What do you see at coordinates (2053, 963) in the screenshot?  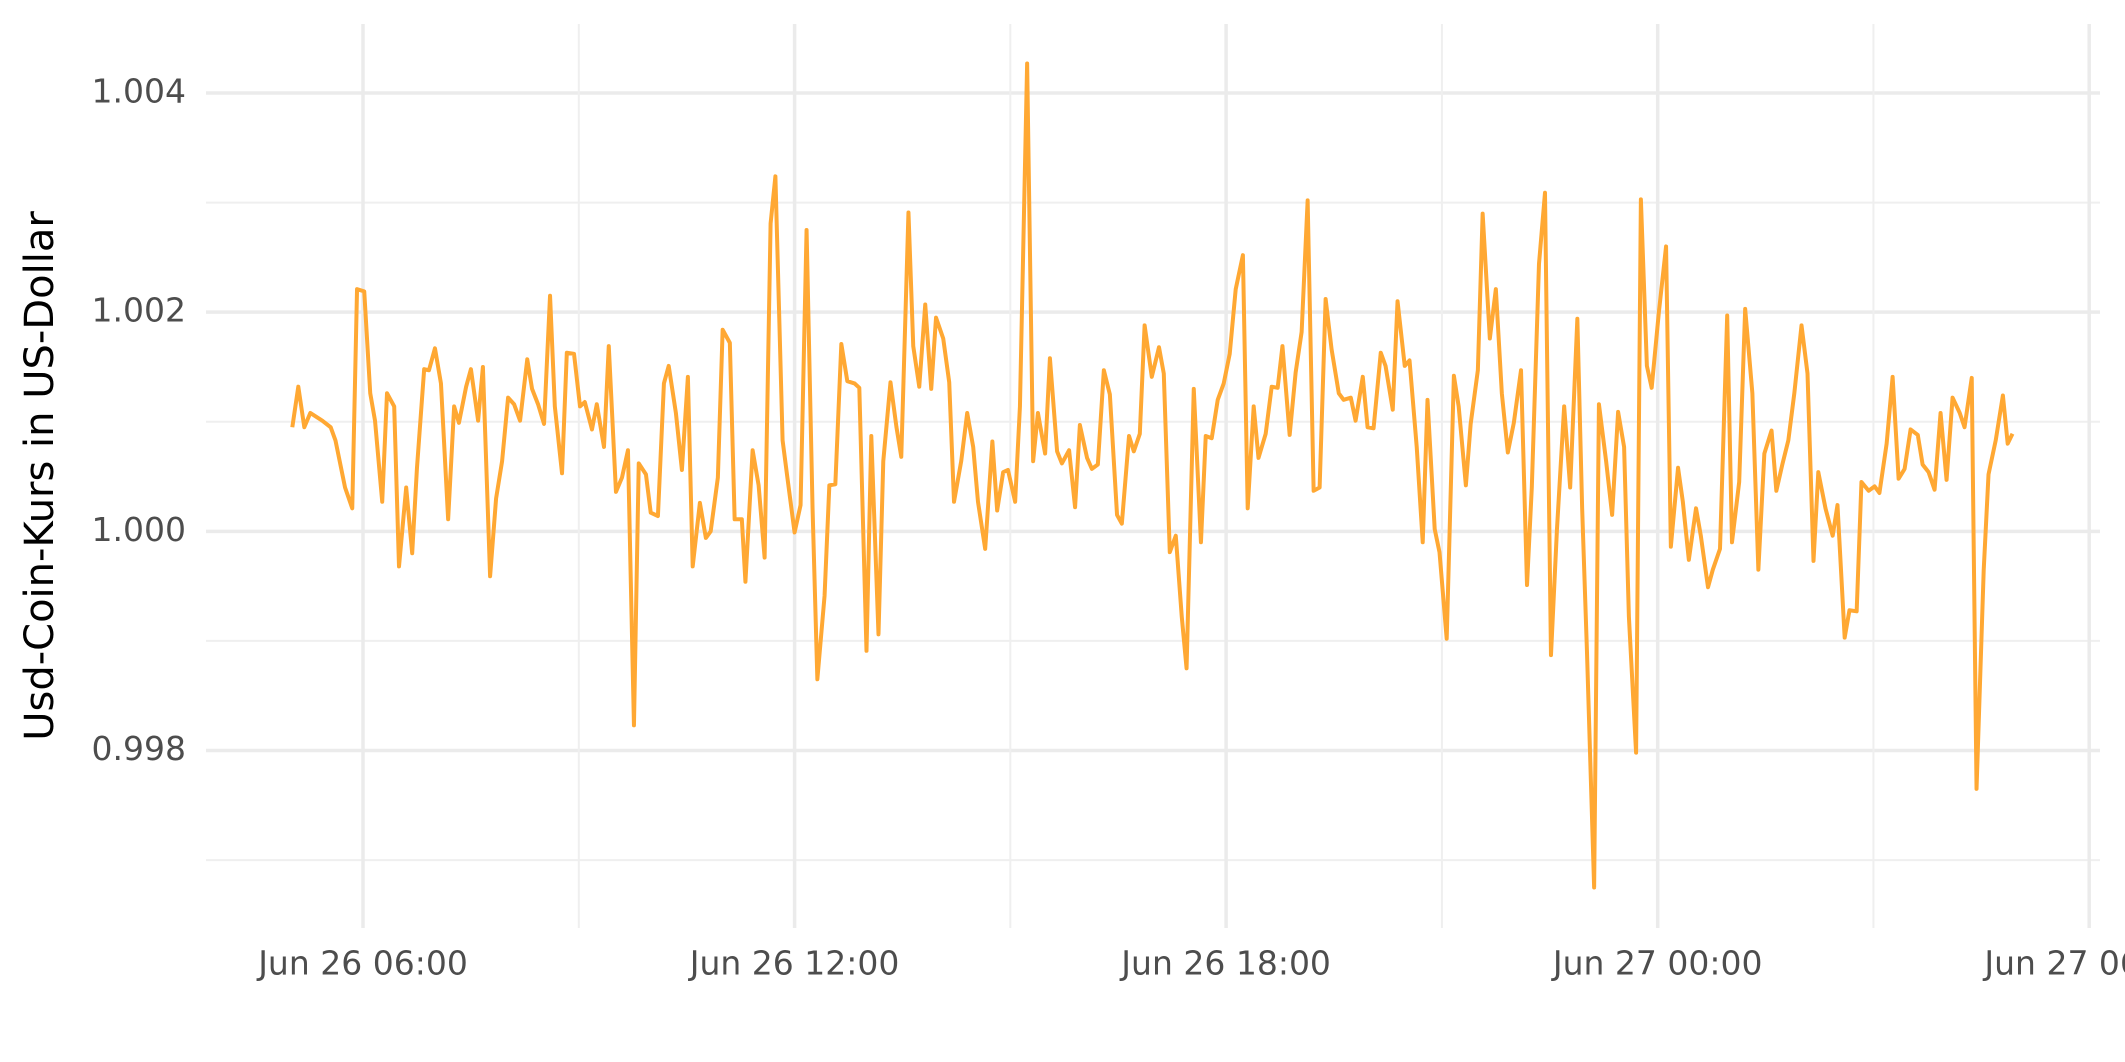 I see `x-tick-label: Jun 27 06:00` at bounding box center [2053, 963].